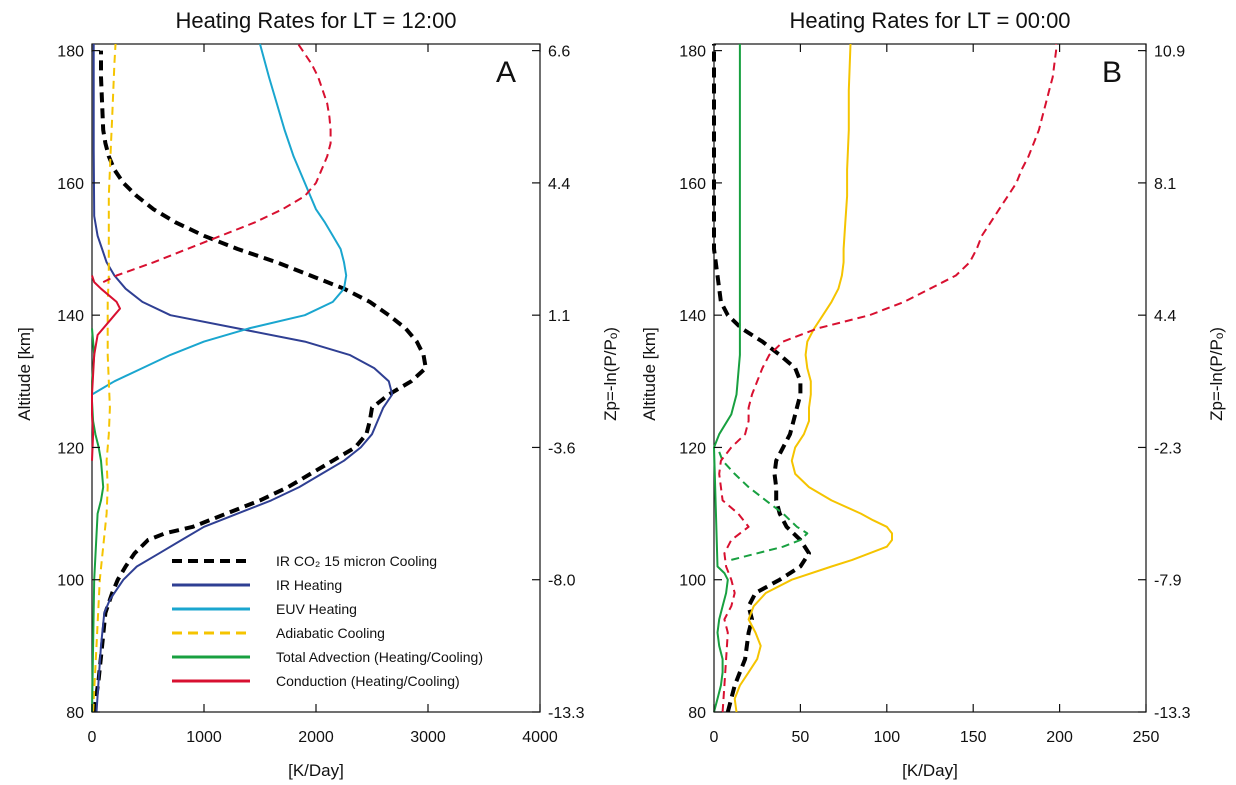  What do you see at coordinates (697, 713) in the screenshot?
I see `panel-b-ytick-label: 80` at bounding box center [697, 713].